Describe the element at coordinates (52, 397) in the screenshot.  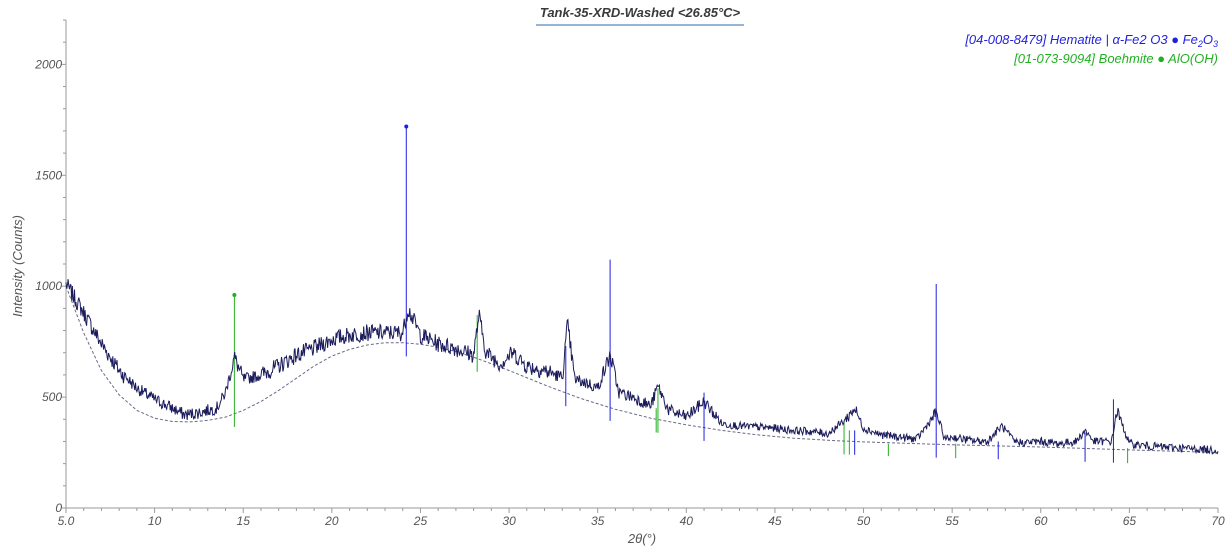
I see `y-tick-label: 500` at that location.